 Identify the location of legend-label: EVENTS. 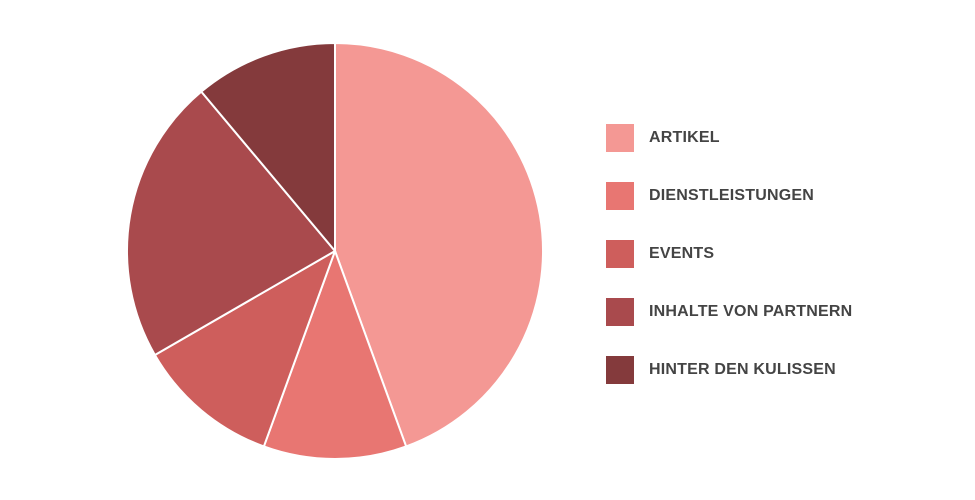
(682, 253).